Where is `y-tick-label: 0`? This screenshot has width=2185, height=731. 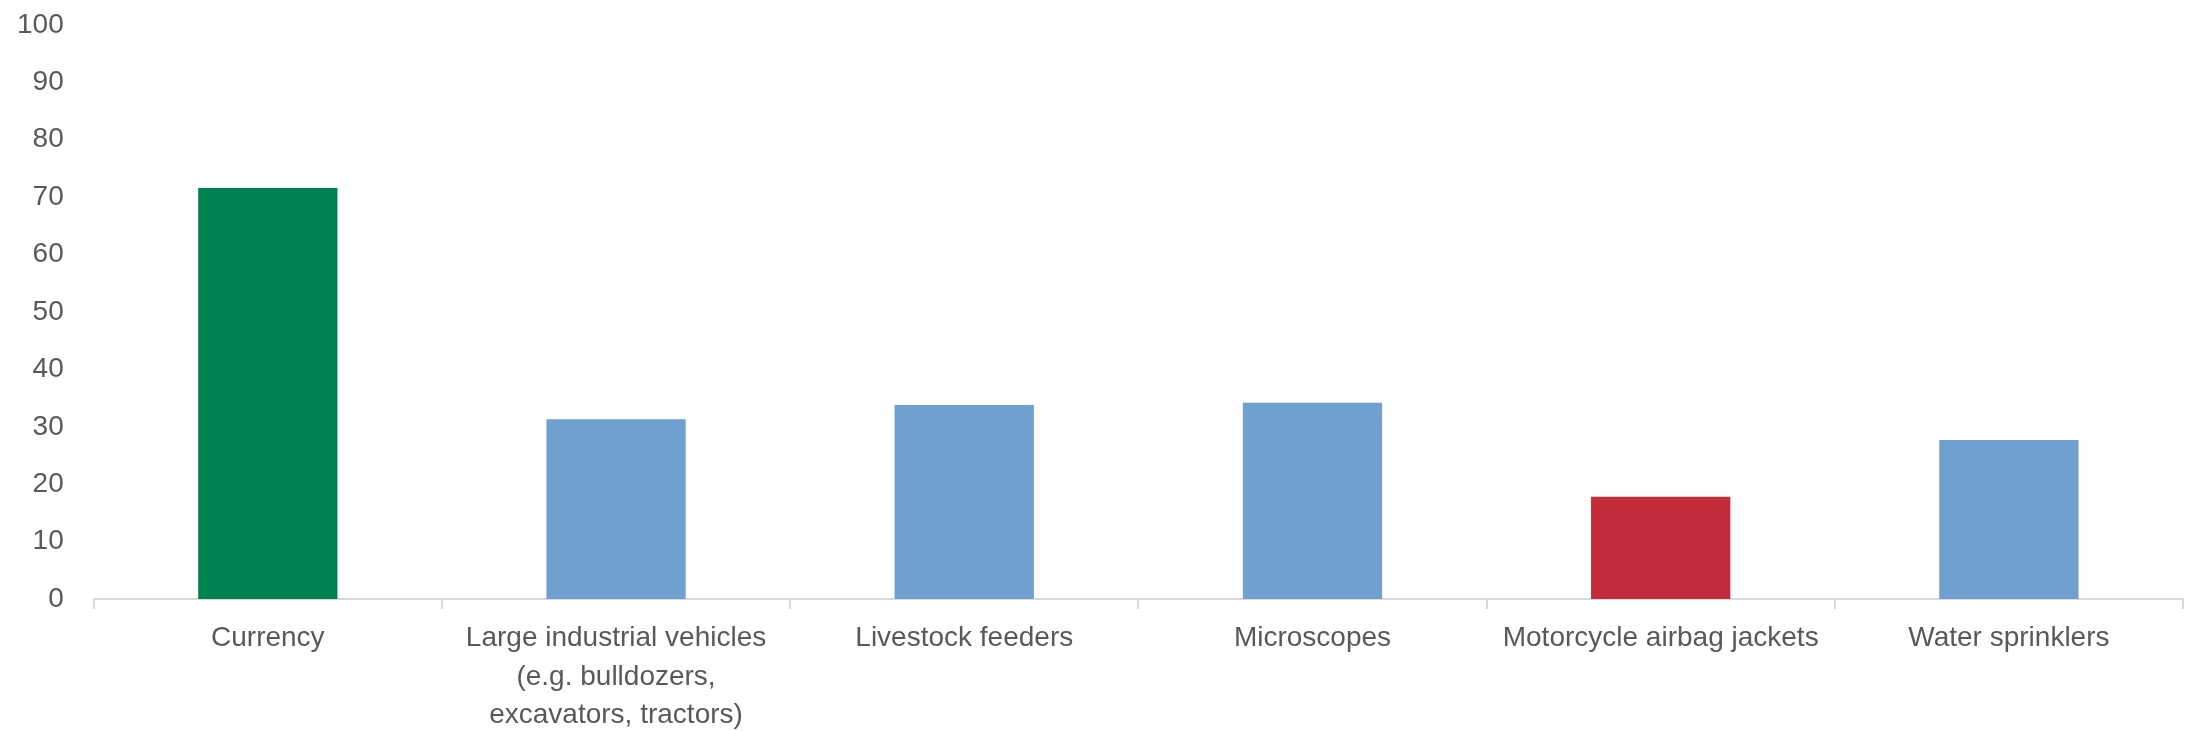
y-tick-label: 0 is located at coordinates (56, 597).